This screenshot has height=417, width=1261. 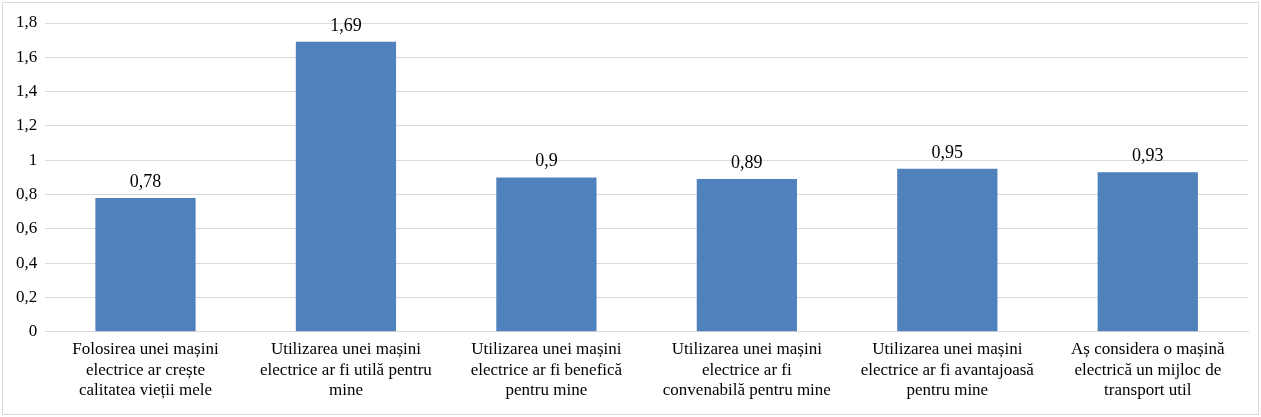 I want to click on data-label: 0,78, so click(x=145, y=180).